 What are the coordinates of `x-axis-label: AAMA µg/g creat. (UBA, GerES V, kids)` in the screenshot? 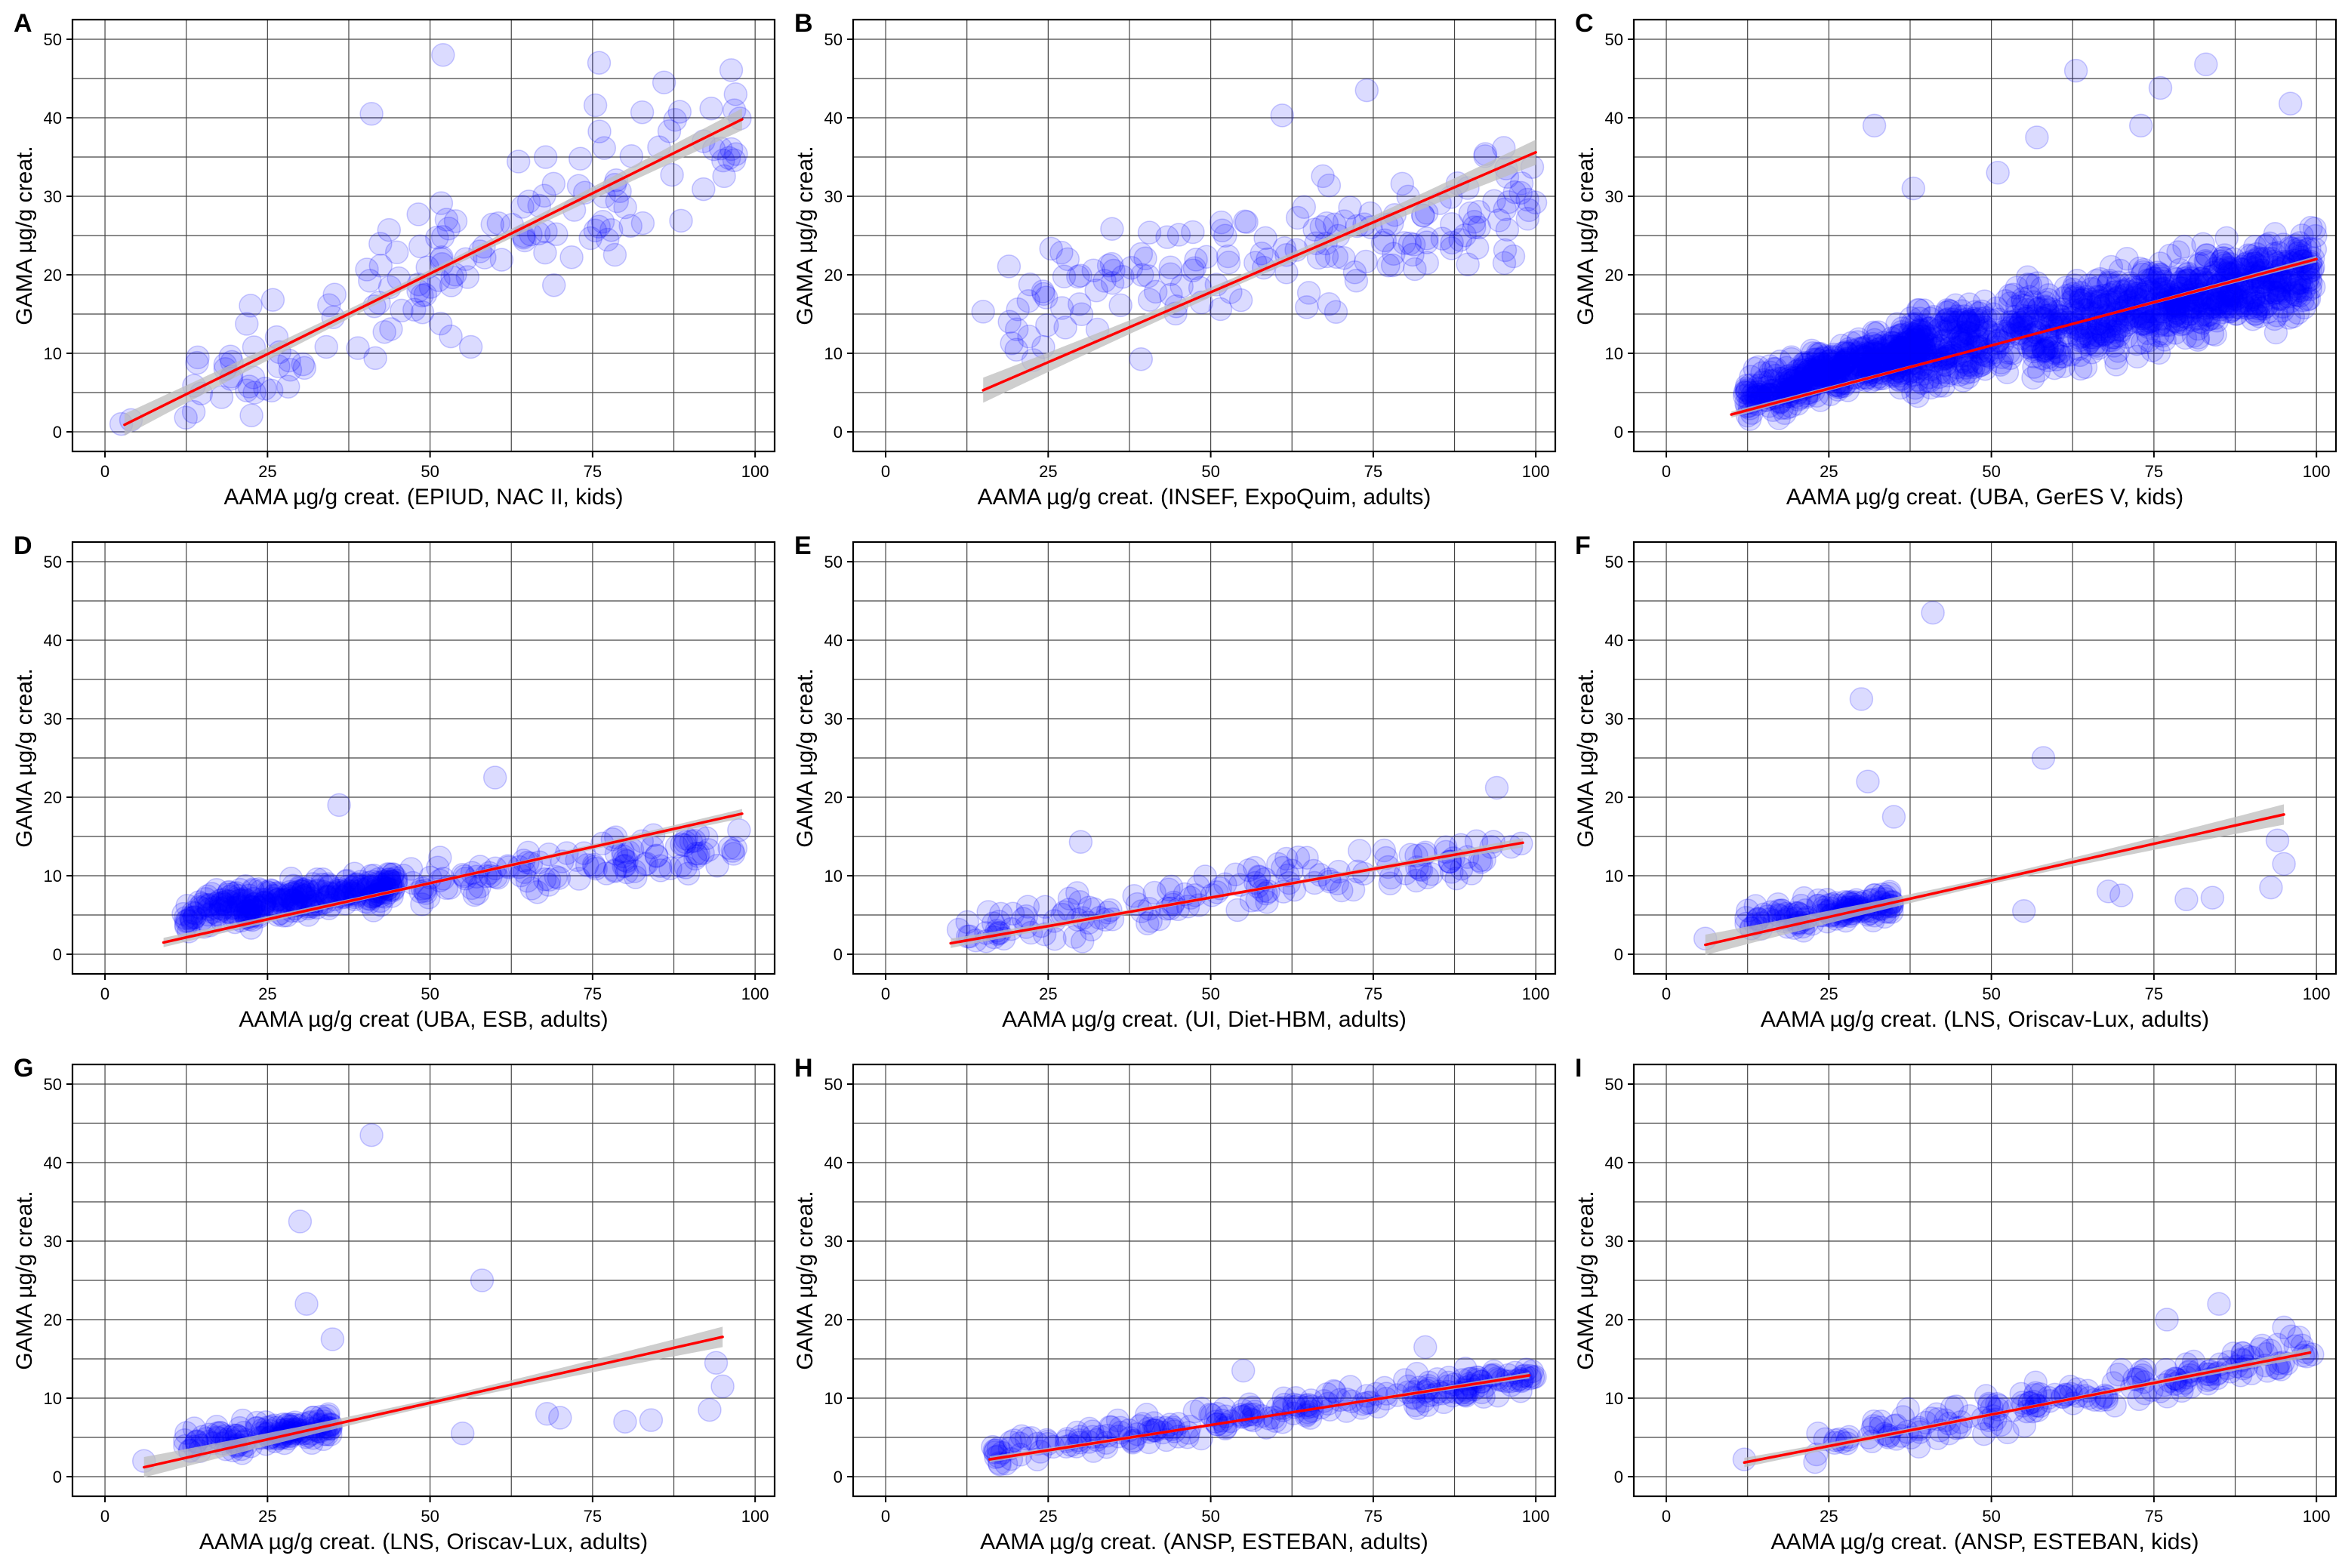 It's located at (1984, 497).